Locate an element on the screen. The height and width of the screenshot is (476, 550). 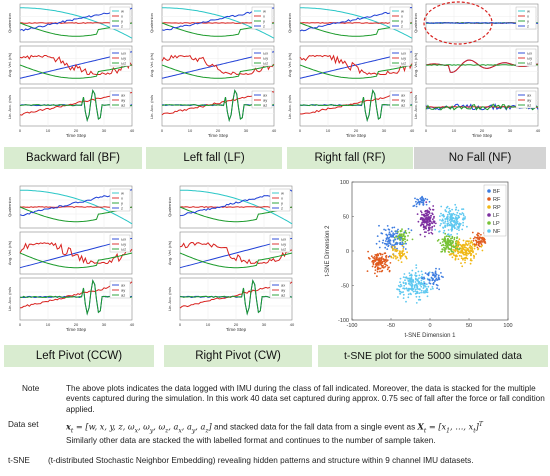
legend-label: ωy is located at coordinates (529, 58).